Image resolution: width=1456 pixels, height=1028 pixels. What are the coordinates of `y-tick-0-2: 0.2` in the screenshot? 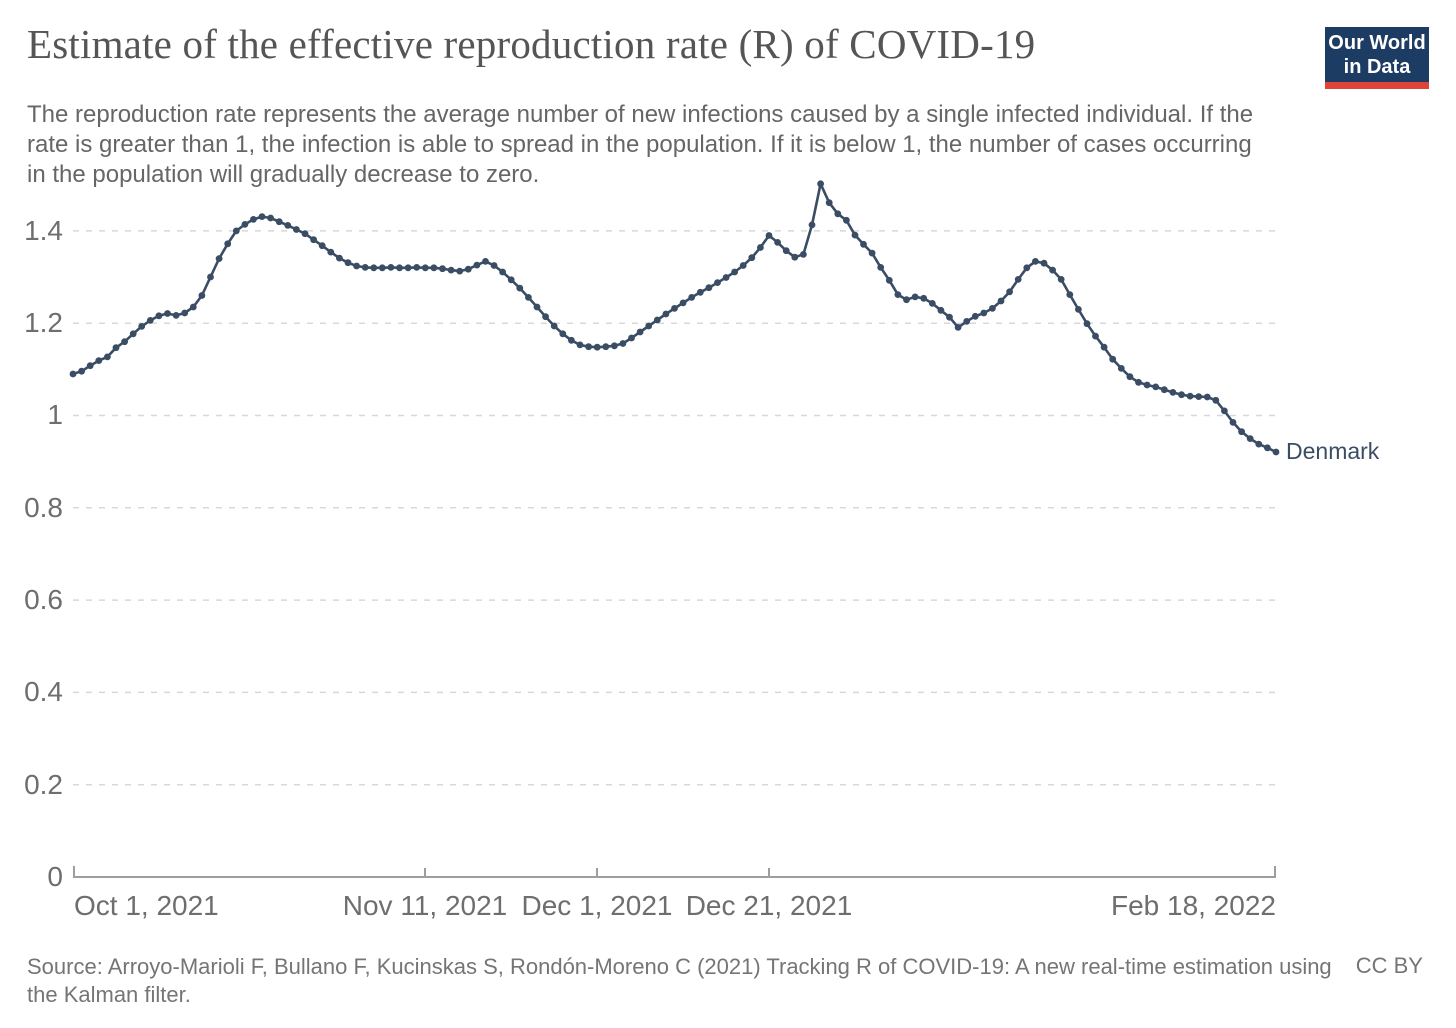 It's located at (43, 784).